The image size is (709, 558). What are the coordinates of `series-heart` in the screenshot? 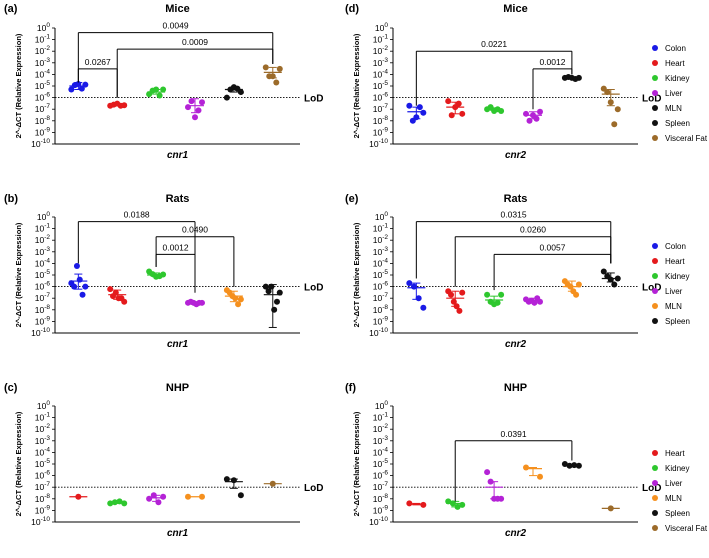 It's located at (117, 295).